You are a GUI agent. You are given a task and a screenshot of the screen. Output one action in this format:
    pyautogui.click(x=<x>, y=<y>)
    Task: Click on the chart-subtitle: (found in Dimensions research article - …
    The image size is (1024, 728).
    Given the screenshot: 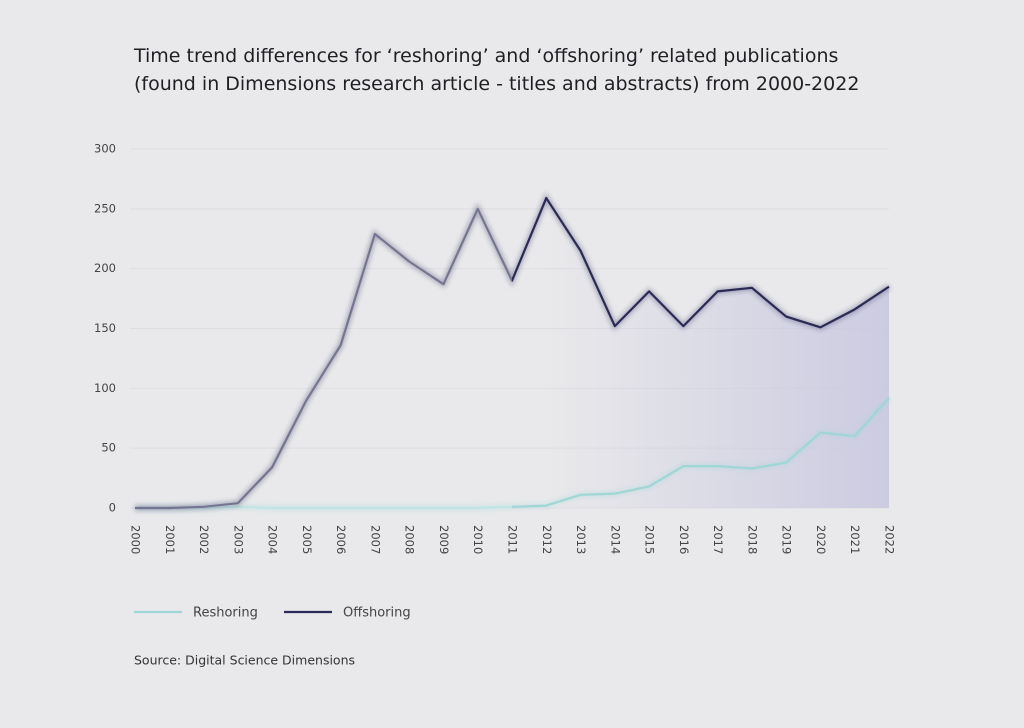 What is the action you would take?
    pyautogui.click(x=496, y=84)
    